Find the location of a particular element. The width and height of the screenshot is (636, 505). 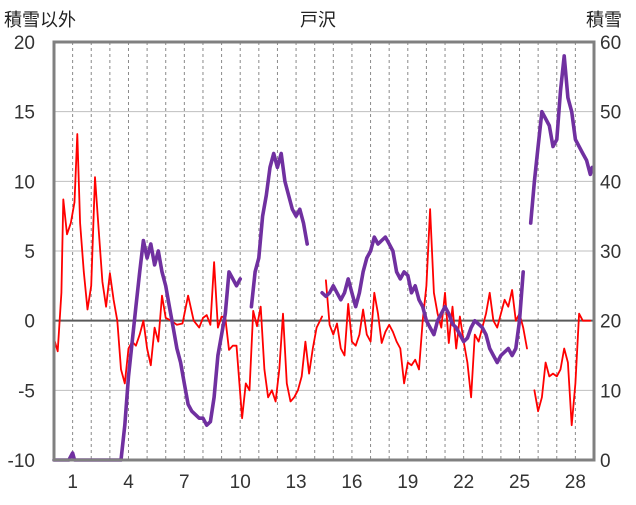

right-tick-label: 40 is located at coordinates (610, 182).